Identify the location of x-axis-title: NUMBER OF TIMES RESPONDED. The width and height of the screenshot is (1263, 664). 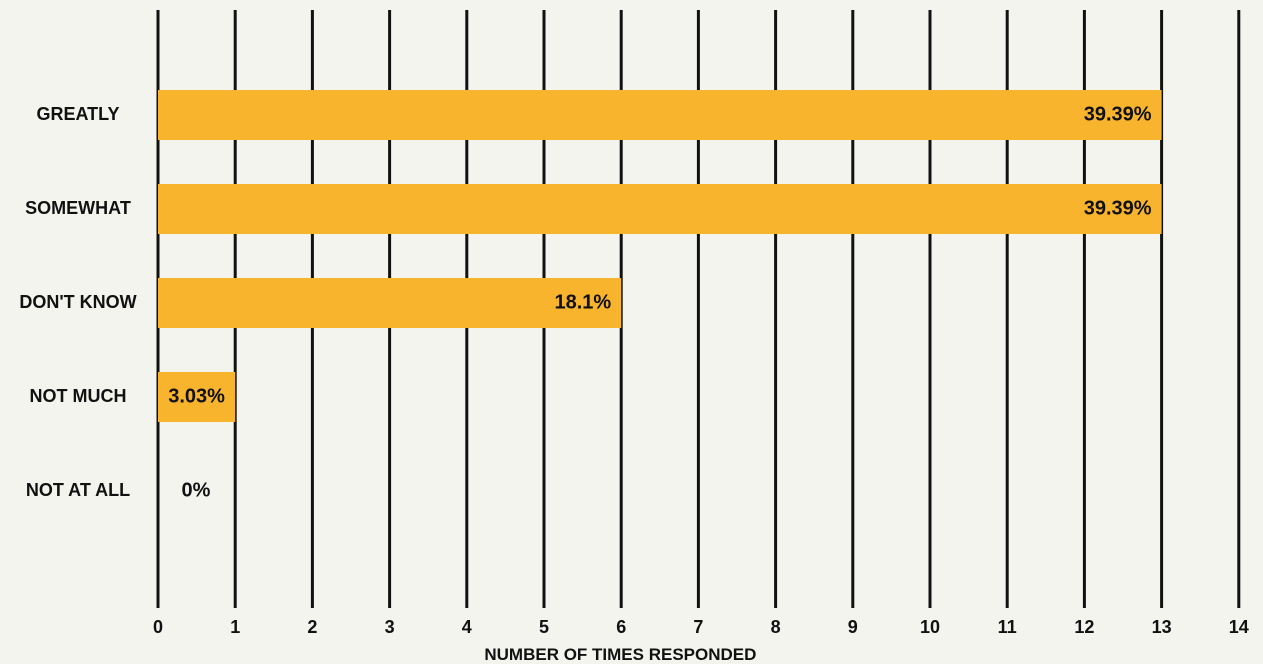
(620, 654).